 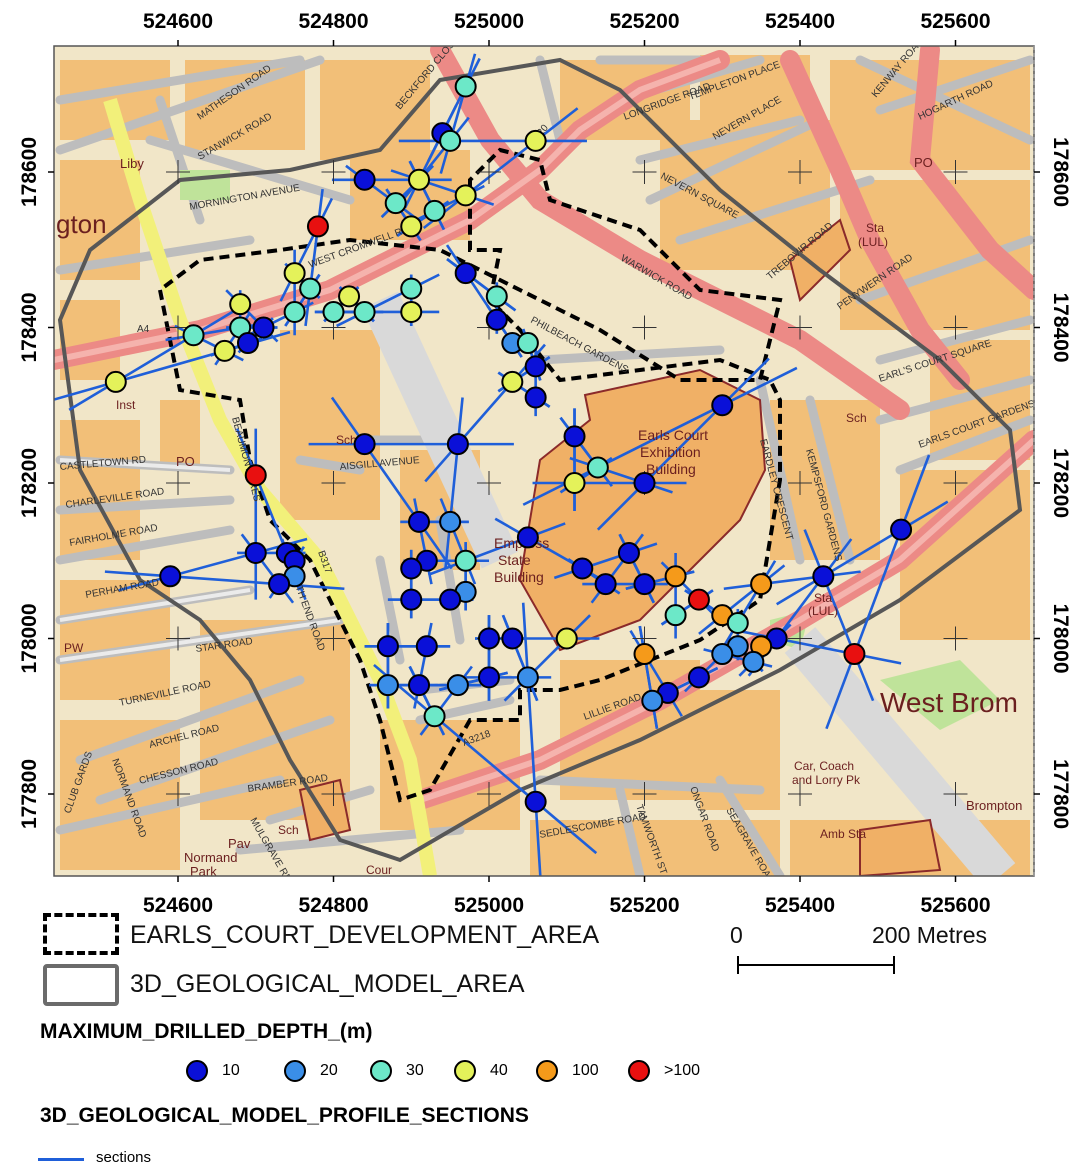 I want to click on amb-station-building, so click(x=900, y=847).